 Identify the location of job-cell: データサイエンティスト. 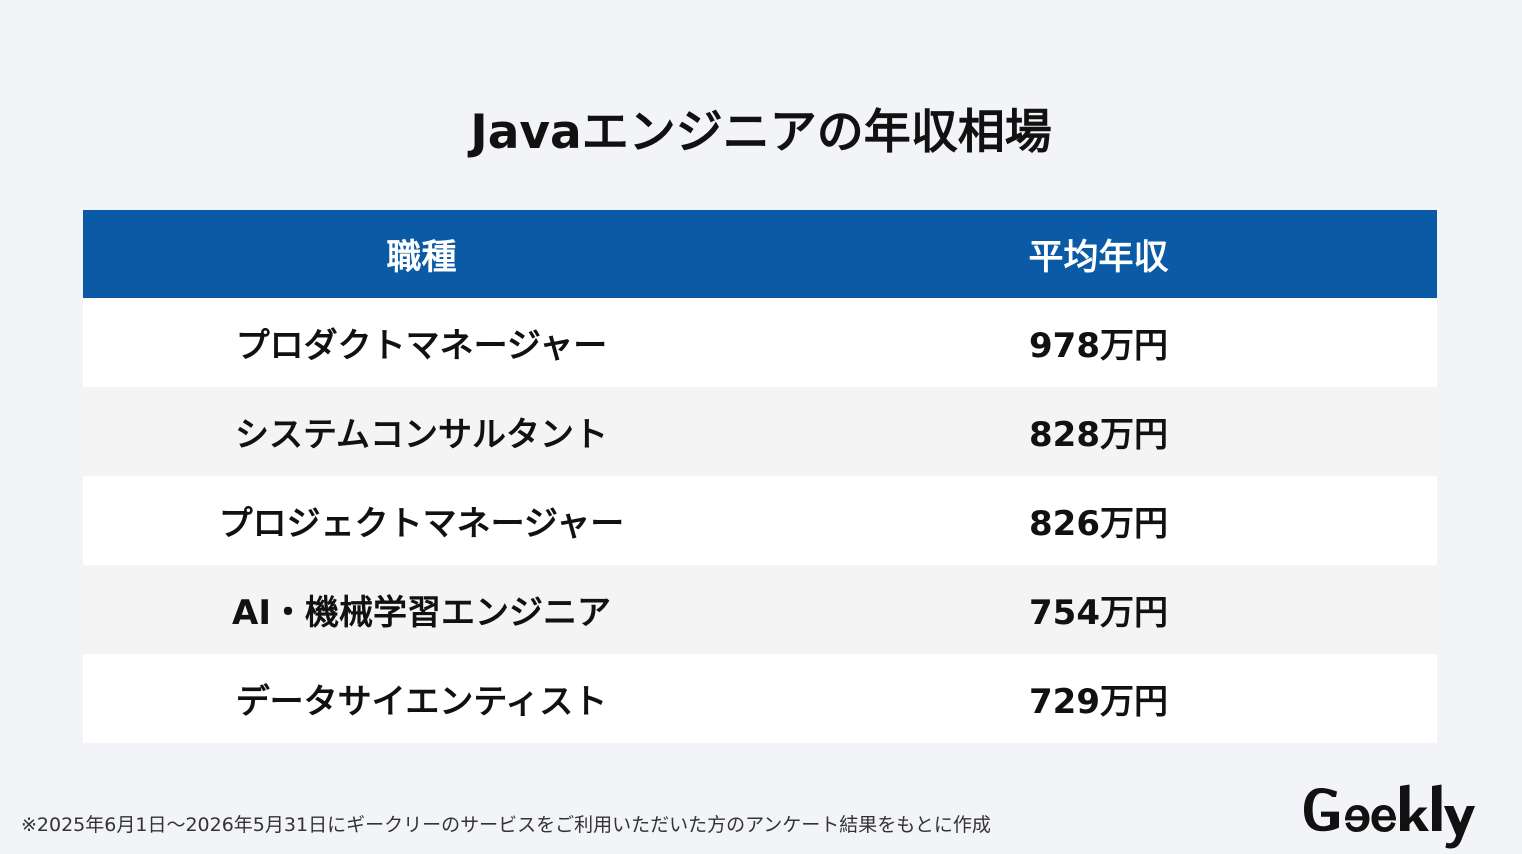
(421, 702).